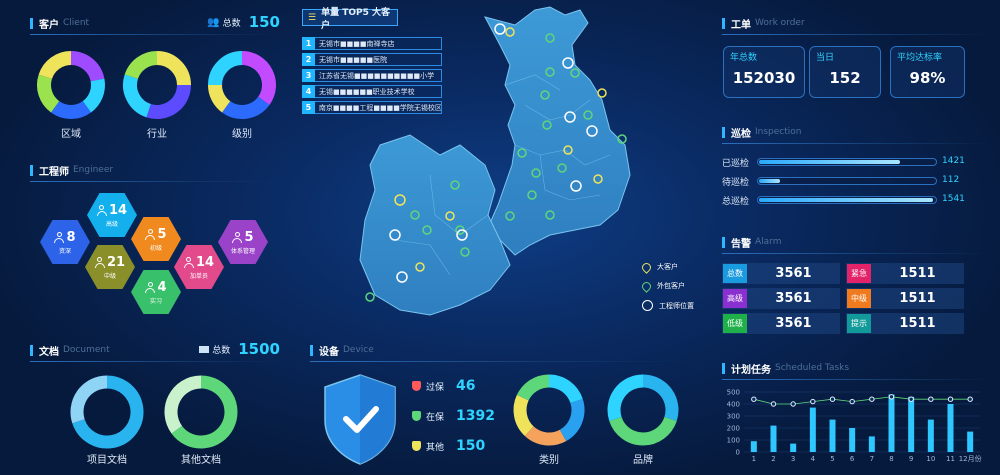 Image resolution: width=1000 pixels, height=475 pixels. Describe the element at coordinates (905, 323) in the screenshot. I see `alarm-cell: 提示 1511` at that location.